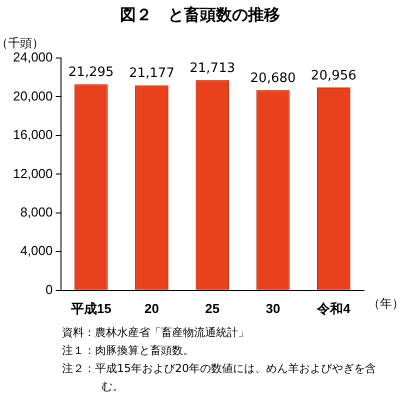  Describe the element at coordinates (273, 308) in the screenshot. I see `x-tick-label: 30` at that location.